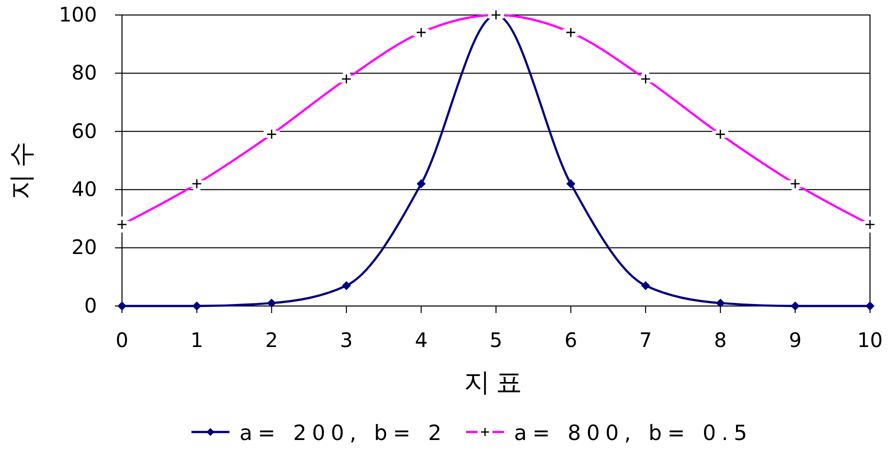 The height and width of the screenshot is (453, 889). What do you see at coordinates (496, 340) in the screenshot?
I see `x-tick-label: 5` at bounding box center [496, 340].